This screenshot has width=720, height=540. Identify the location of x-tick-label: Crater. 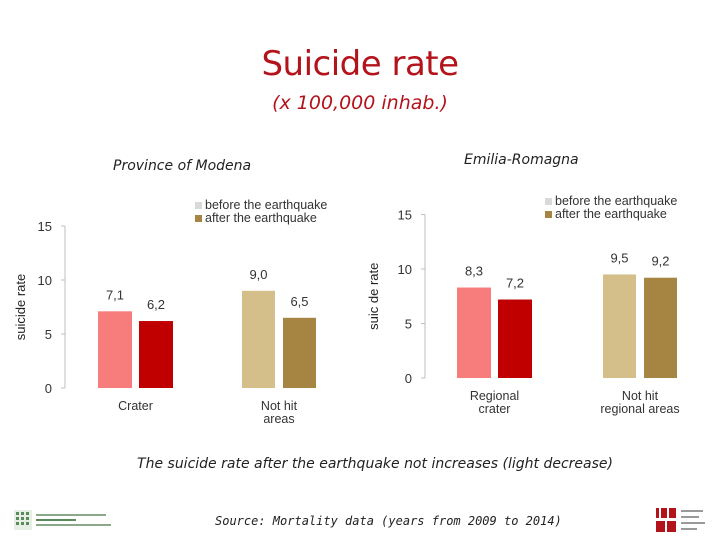
(135, 406).